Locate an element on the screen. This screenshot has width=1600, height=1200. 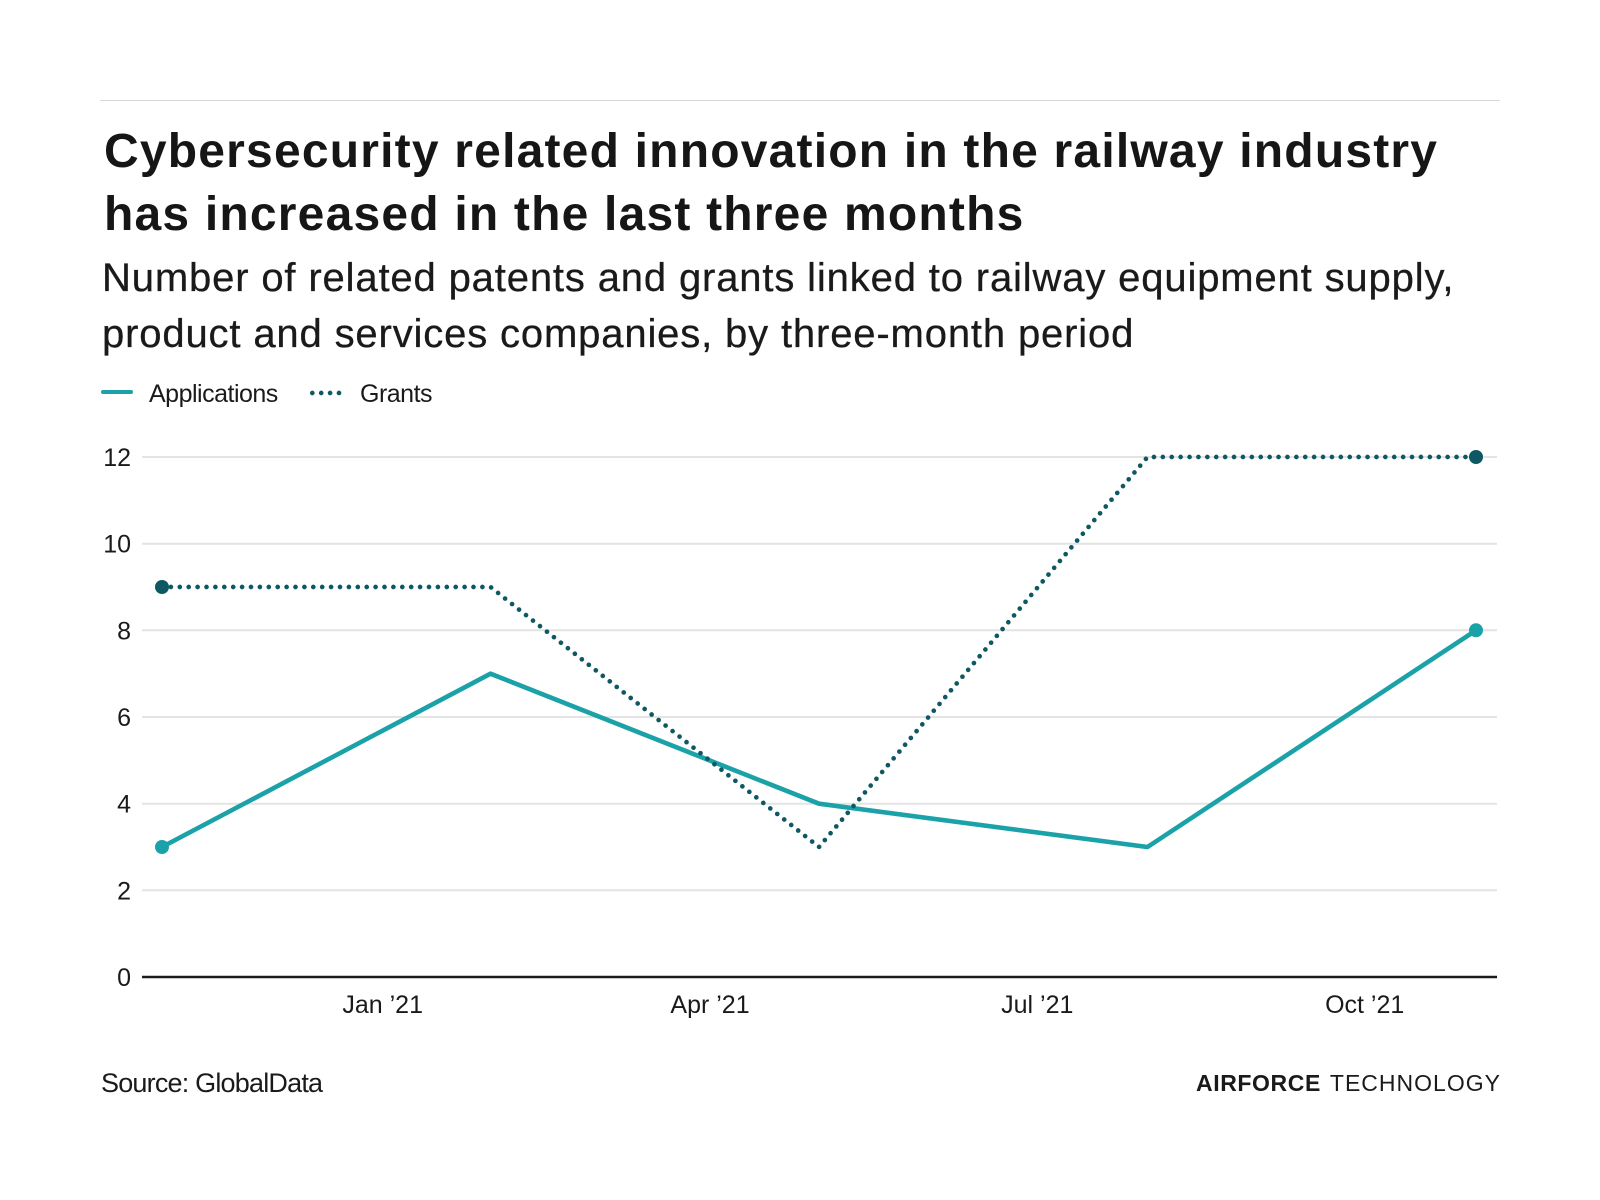
svg-text: Apr ’21 is located at coordinates (709, 1005).